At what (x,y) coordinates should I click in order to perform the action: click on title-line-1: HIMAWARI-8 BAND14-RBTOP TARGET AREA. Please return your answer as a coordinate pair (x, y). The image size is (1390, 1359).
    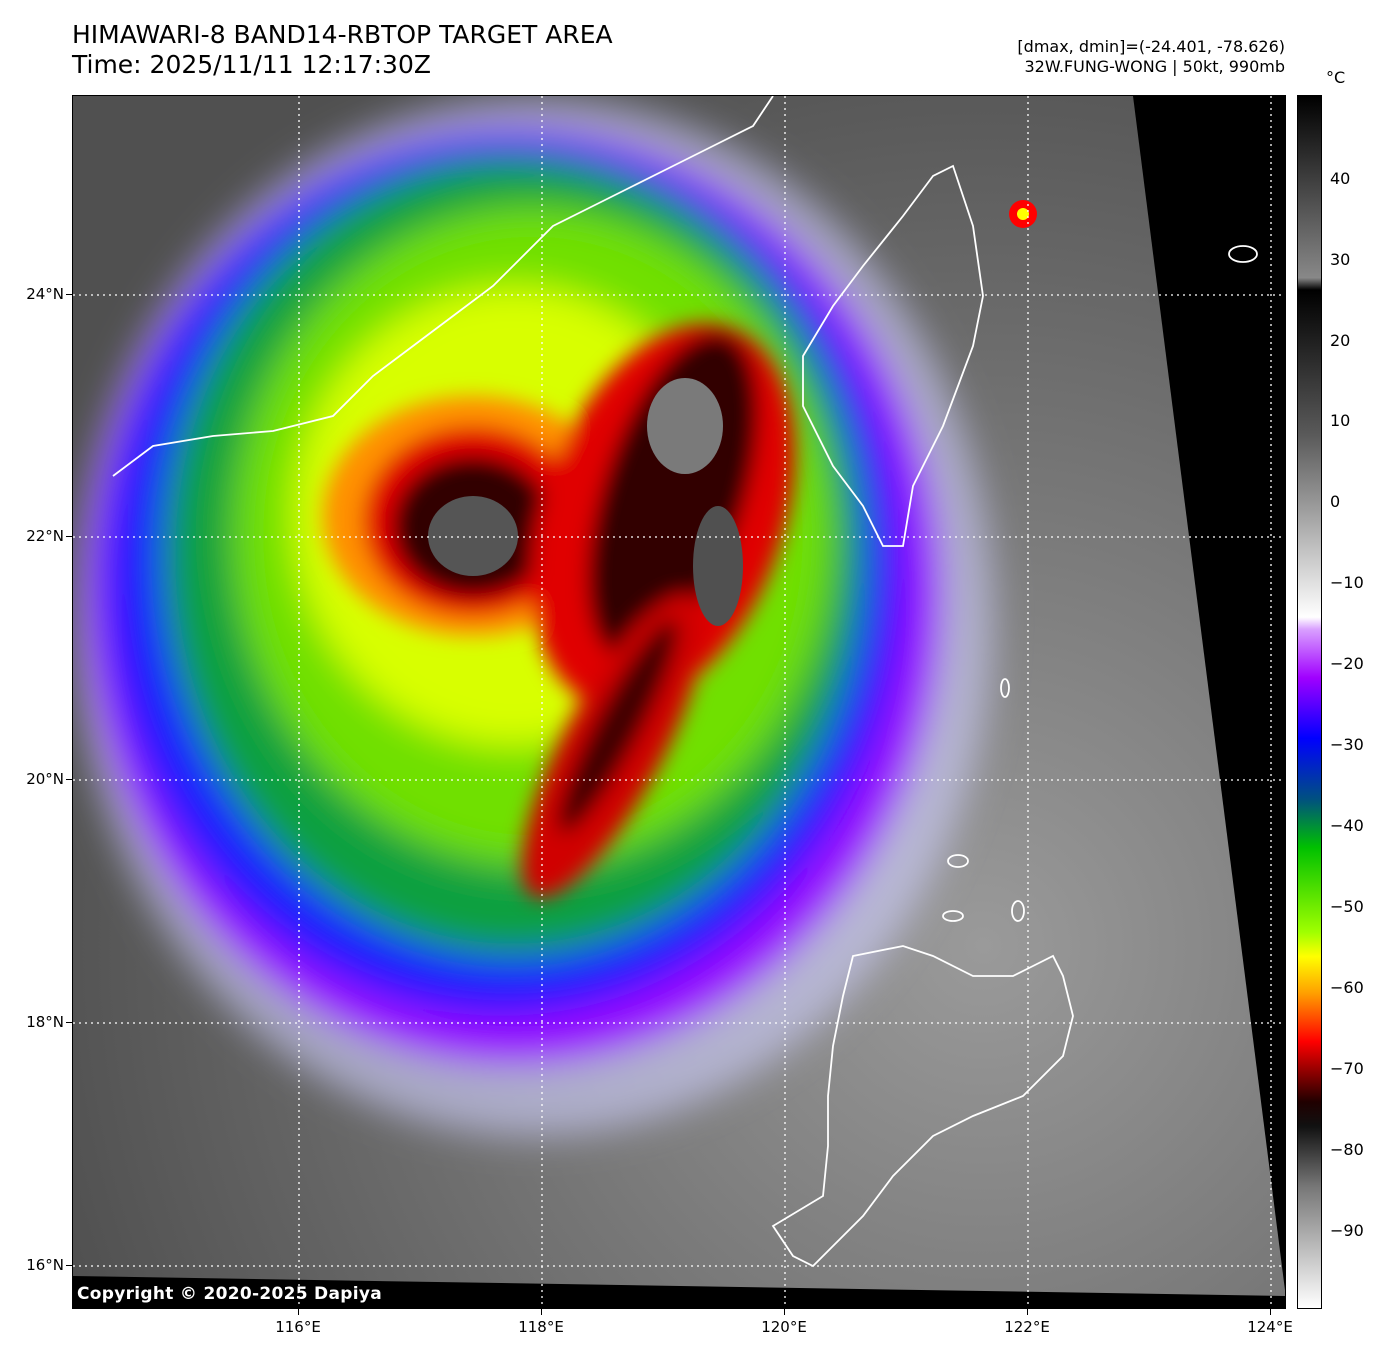
    Looking at the image, I should click on (342, 34).